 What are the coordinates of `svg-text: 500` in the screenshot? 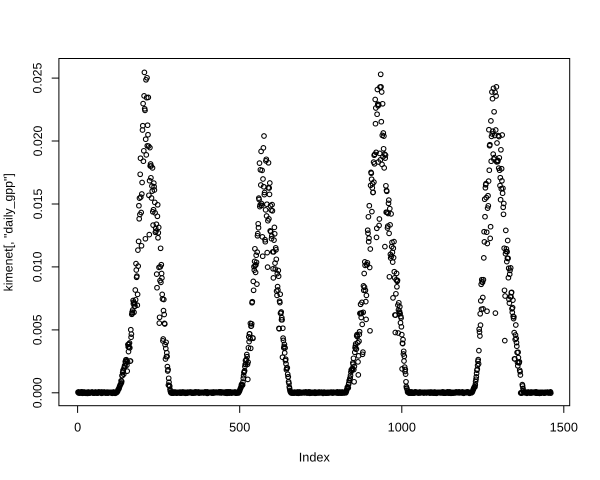 It's located at (239, 428).